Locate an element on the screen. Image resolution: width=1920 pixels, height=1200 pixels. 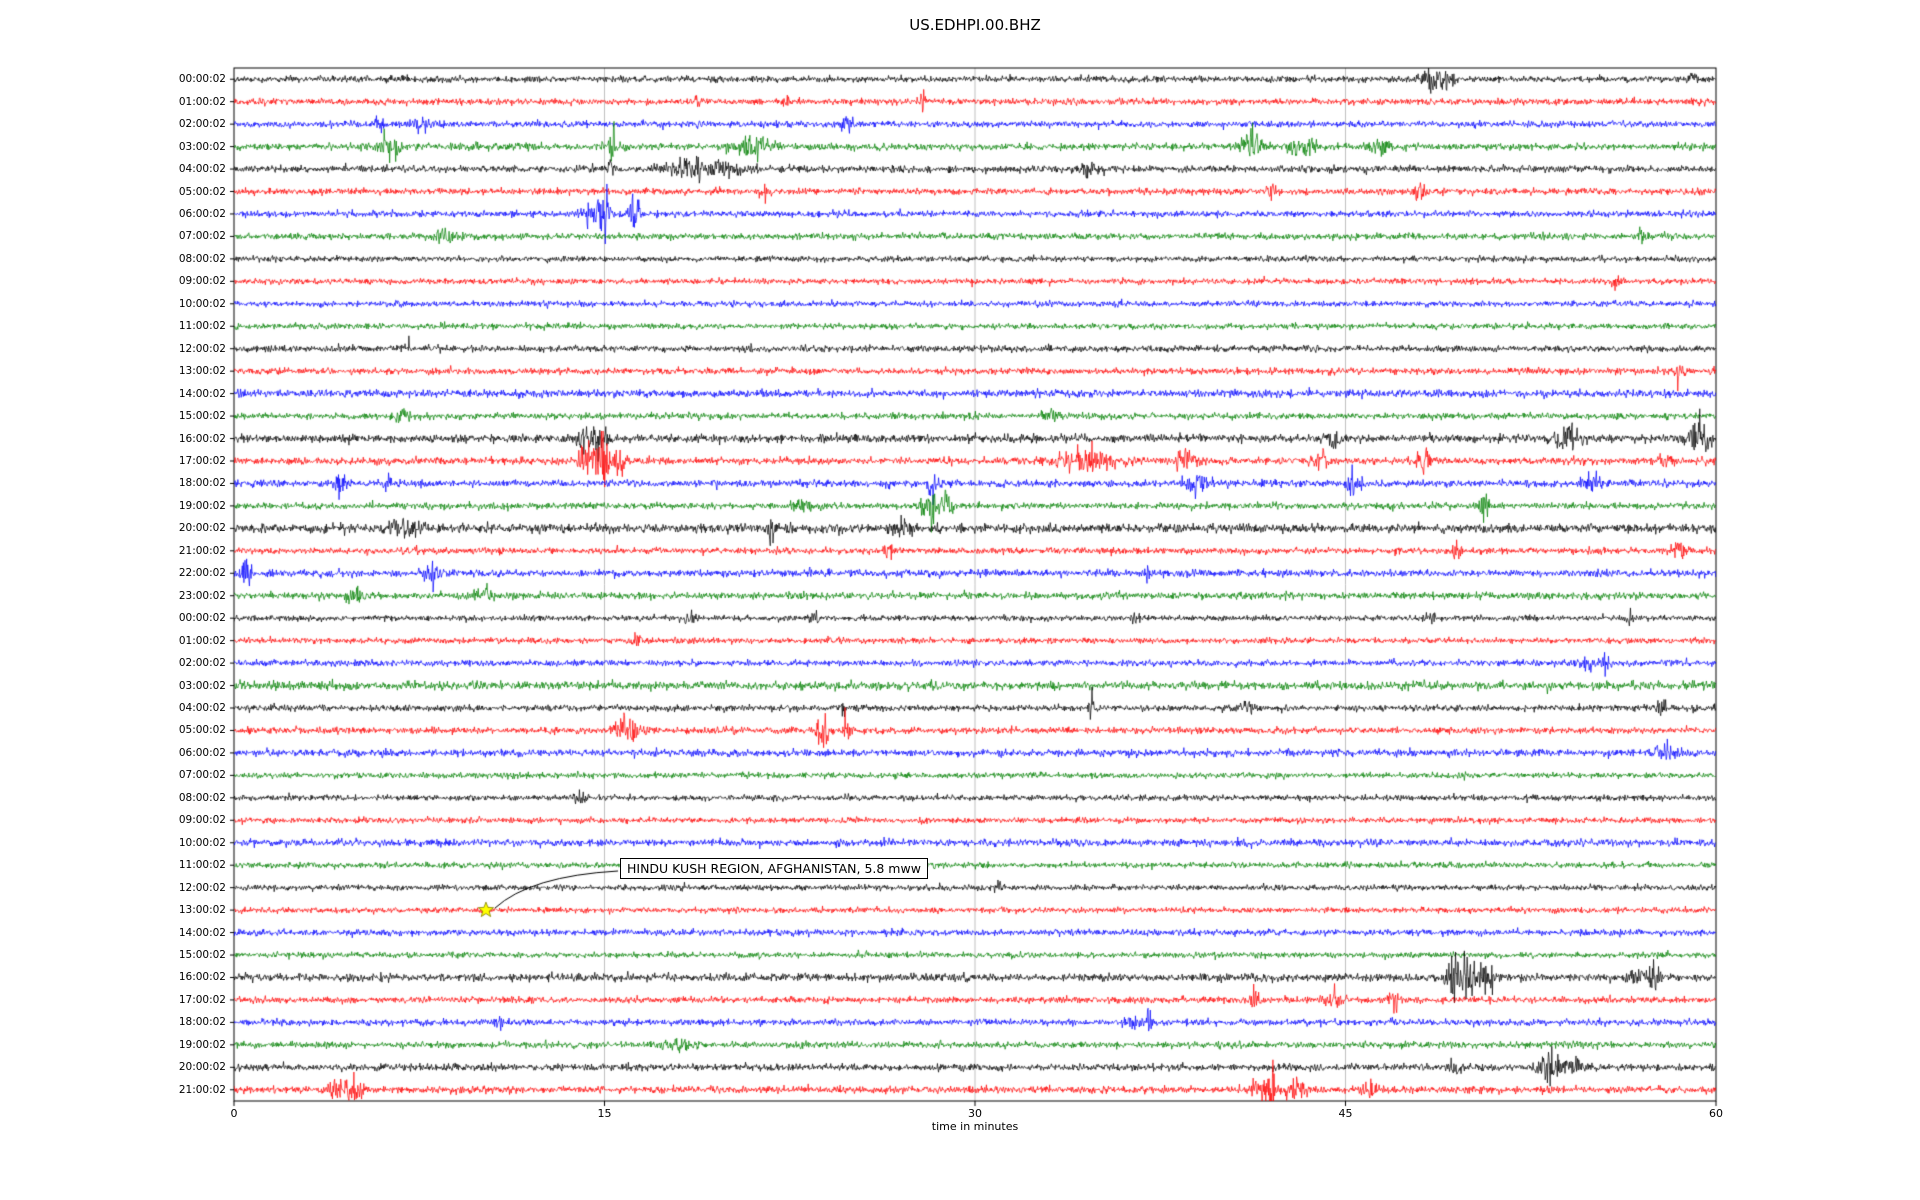
x-tick-label: 60 is located at coordinates (1716, 1113).